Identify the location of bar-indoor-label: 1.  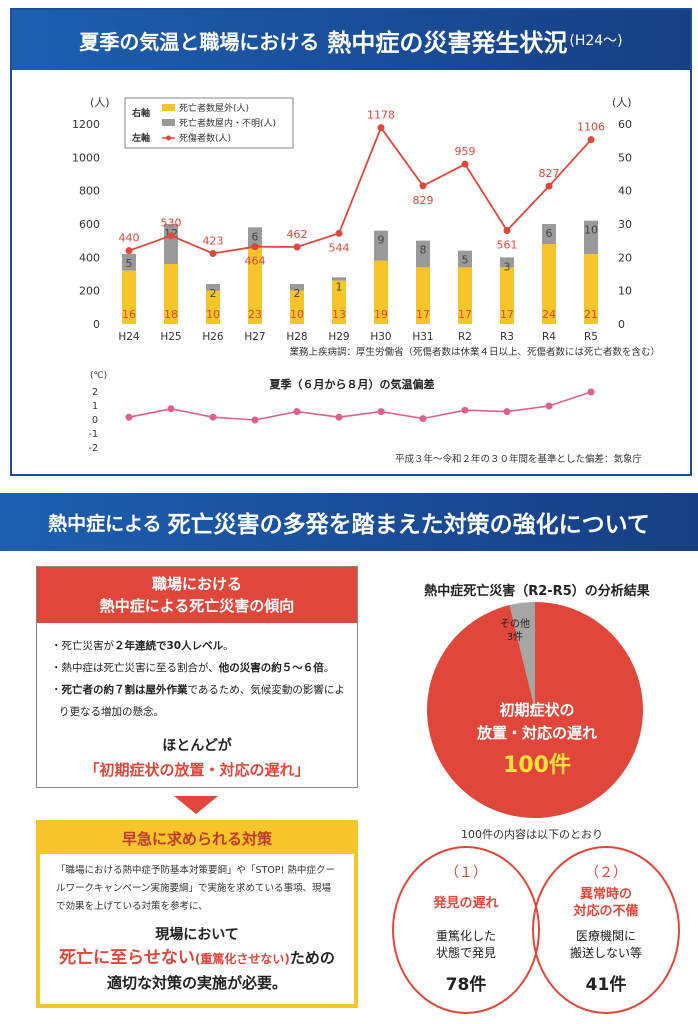
(339, 286).